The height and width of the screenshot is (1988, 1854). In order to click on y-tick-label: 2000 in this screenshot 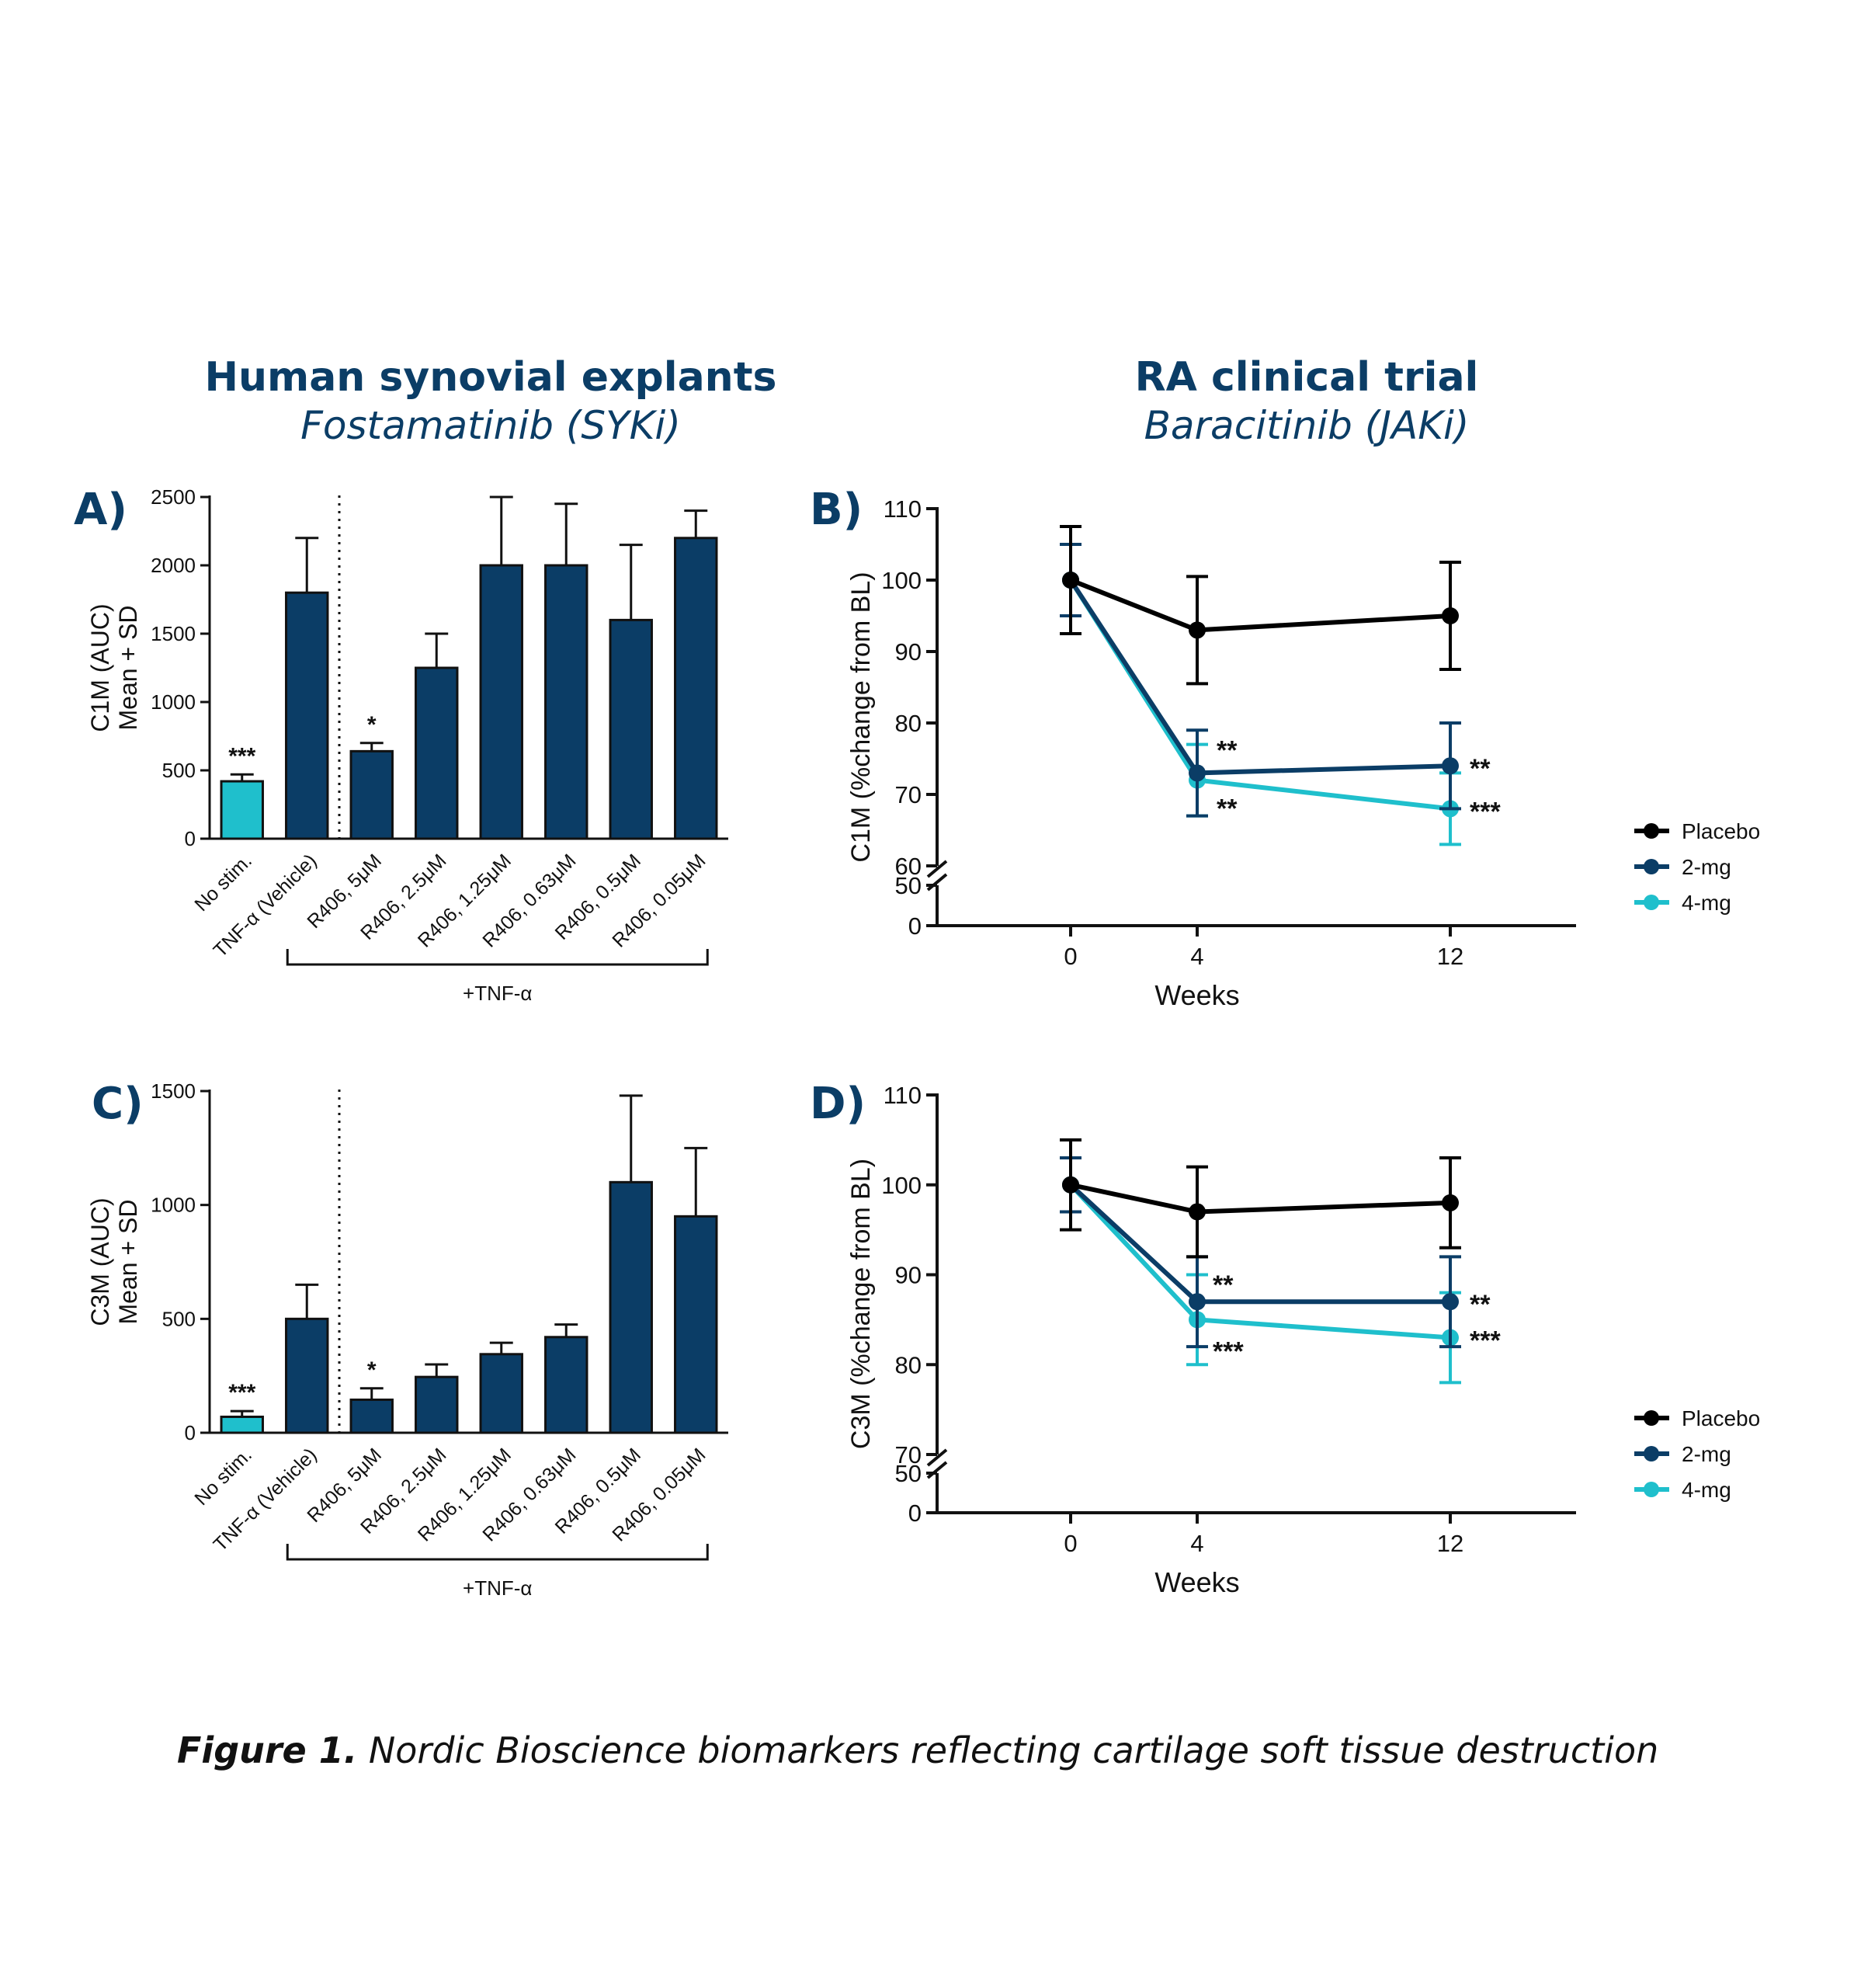, I will do `click(173, 565)`.